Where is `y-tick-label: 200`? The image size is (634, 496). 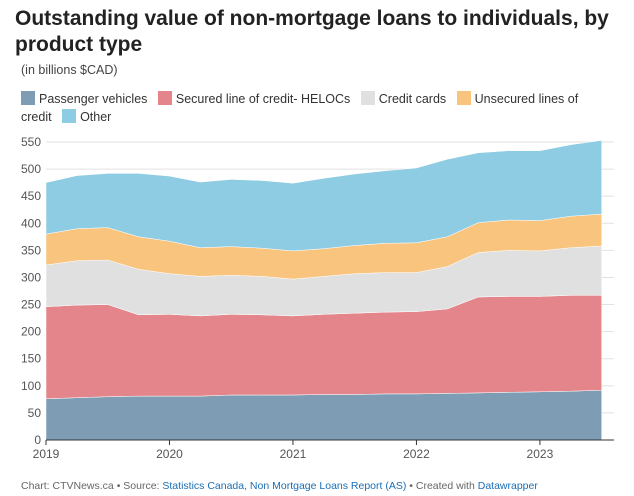 y-tick-label: 200 is located at coordinates (31, 332).